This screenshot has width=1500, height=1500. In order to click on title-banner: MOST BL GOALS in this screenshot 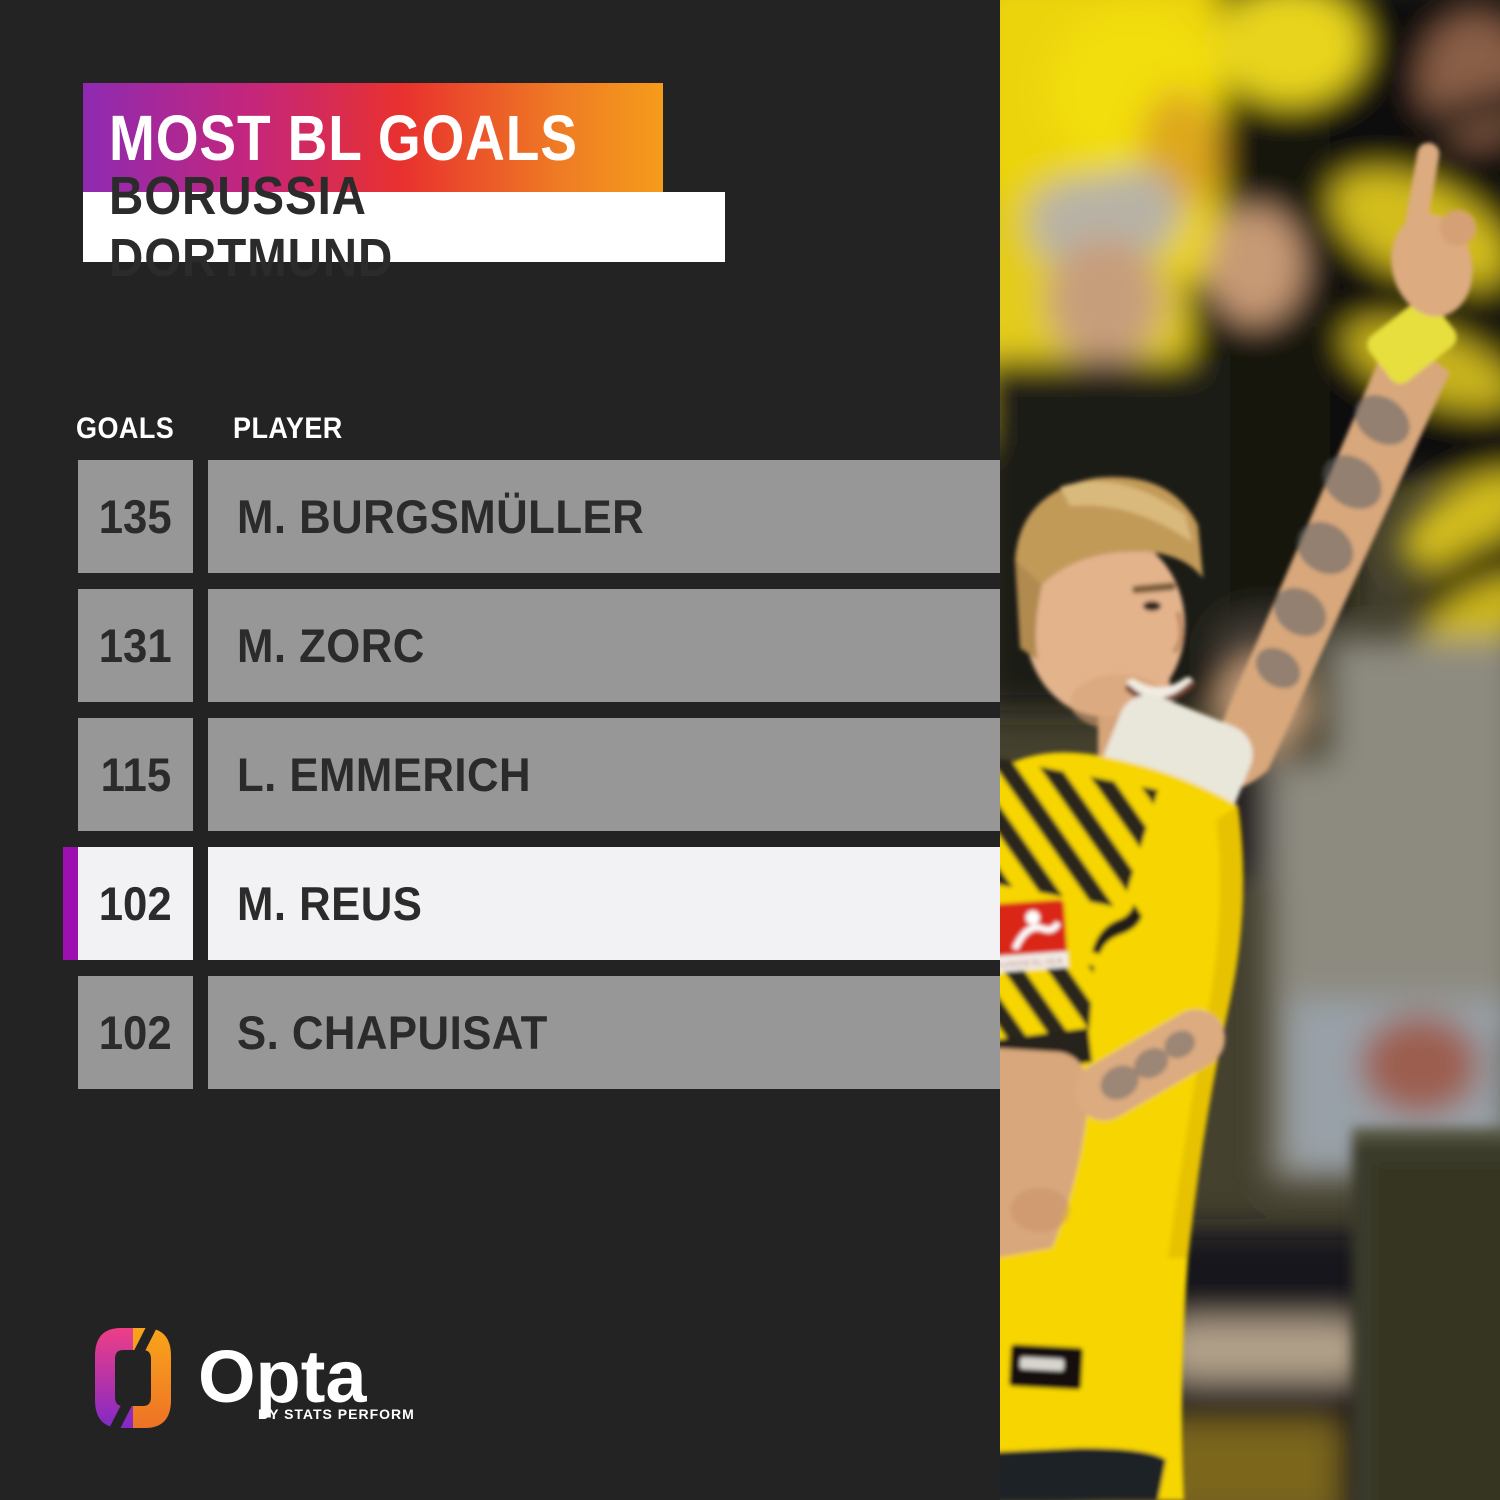, I will do `click(373, 137)`.